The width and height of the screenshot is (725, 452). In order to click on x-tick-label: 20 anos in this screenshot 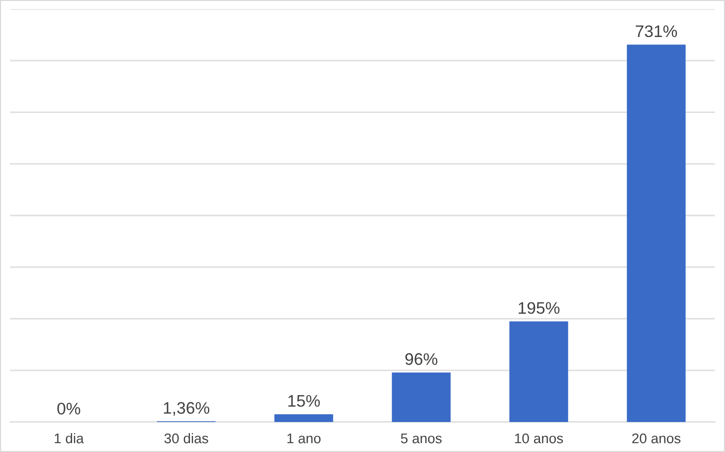, I will do `click(656, 438)`.